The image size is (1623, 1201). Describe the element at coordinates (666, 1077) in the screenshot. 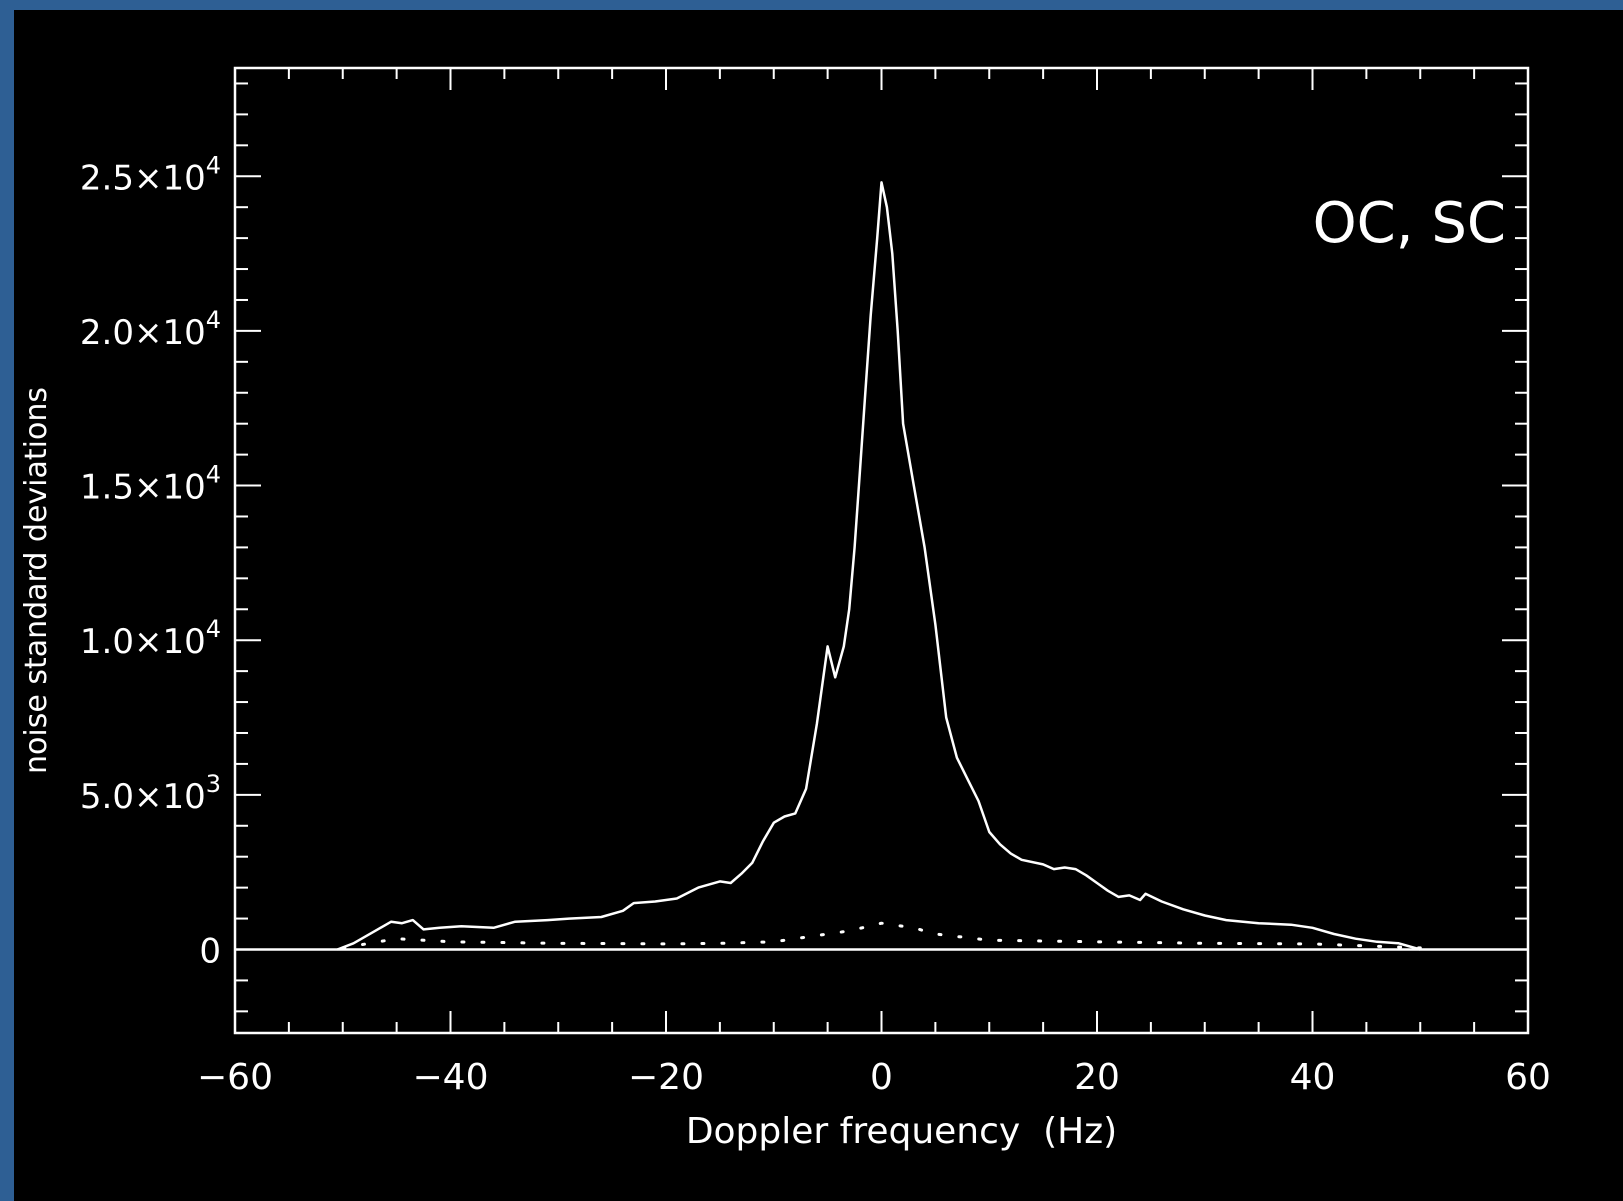

I see `x-tick-label: −20` at that location.